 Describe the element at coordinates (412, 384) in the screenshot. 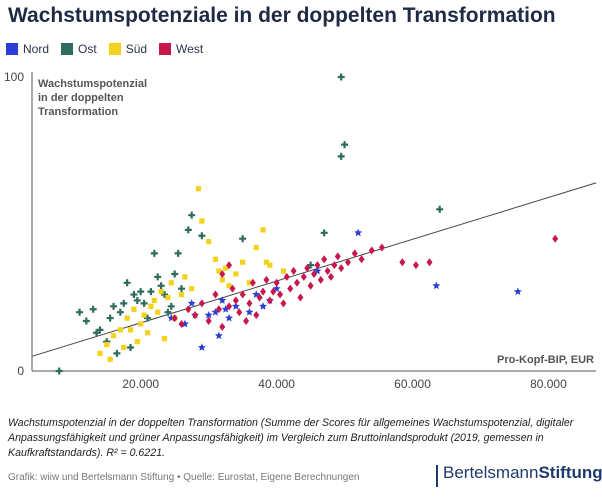

I see `x-tick-label: 60.000` at that location.